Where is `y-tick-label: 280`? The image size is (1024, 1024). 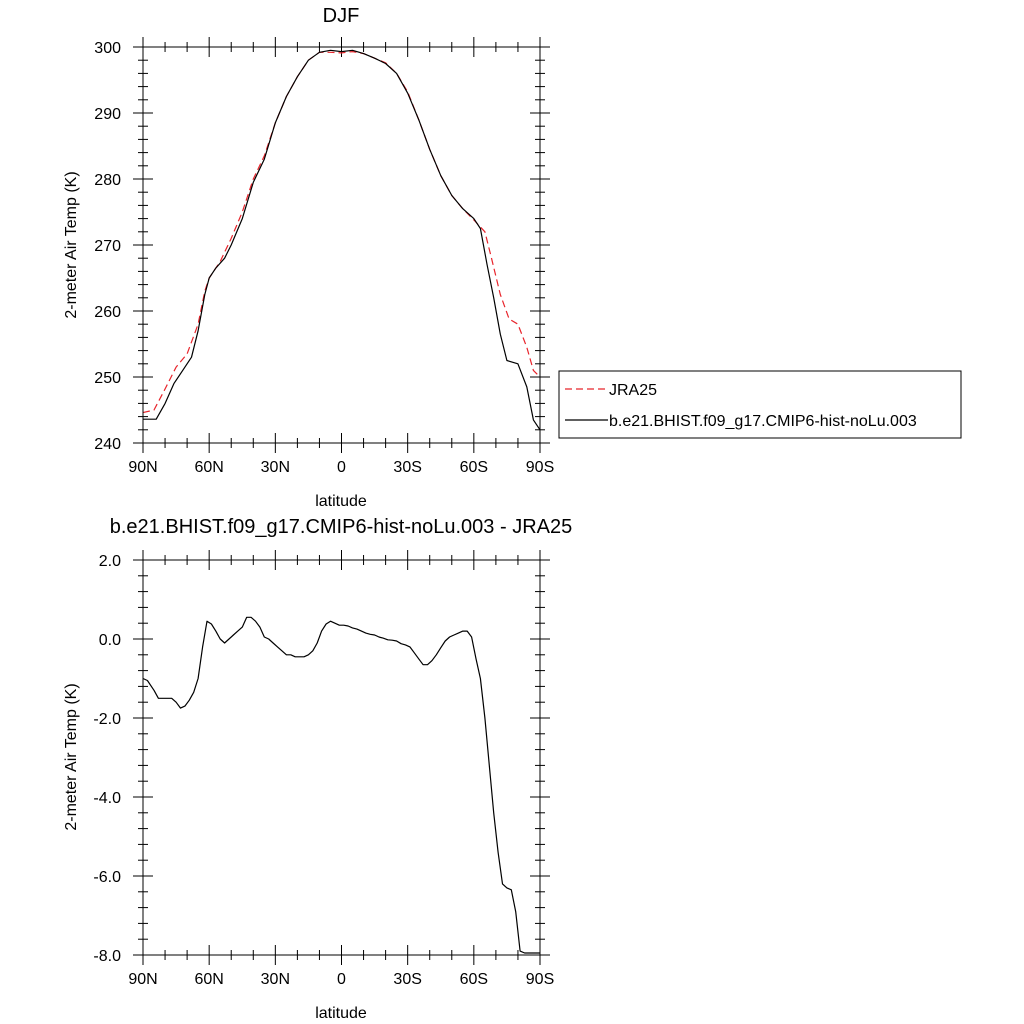
y-tick-label: 280 is located at coordinates (107, 180).